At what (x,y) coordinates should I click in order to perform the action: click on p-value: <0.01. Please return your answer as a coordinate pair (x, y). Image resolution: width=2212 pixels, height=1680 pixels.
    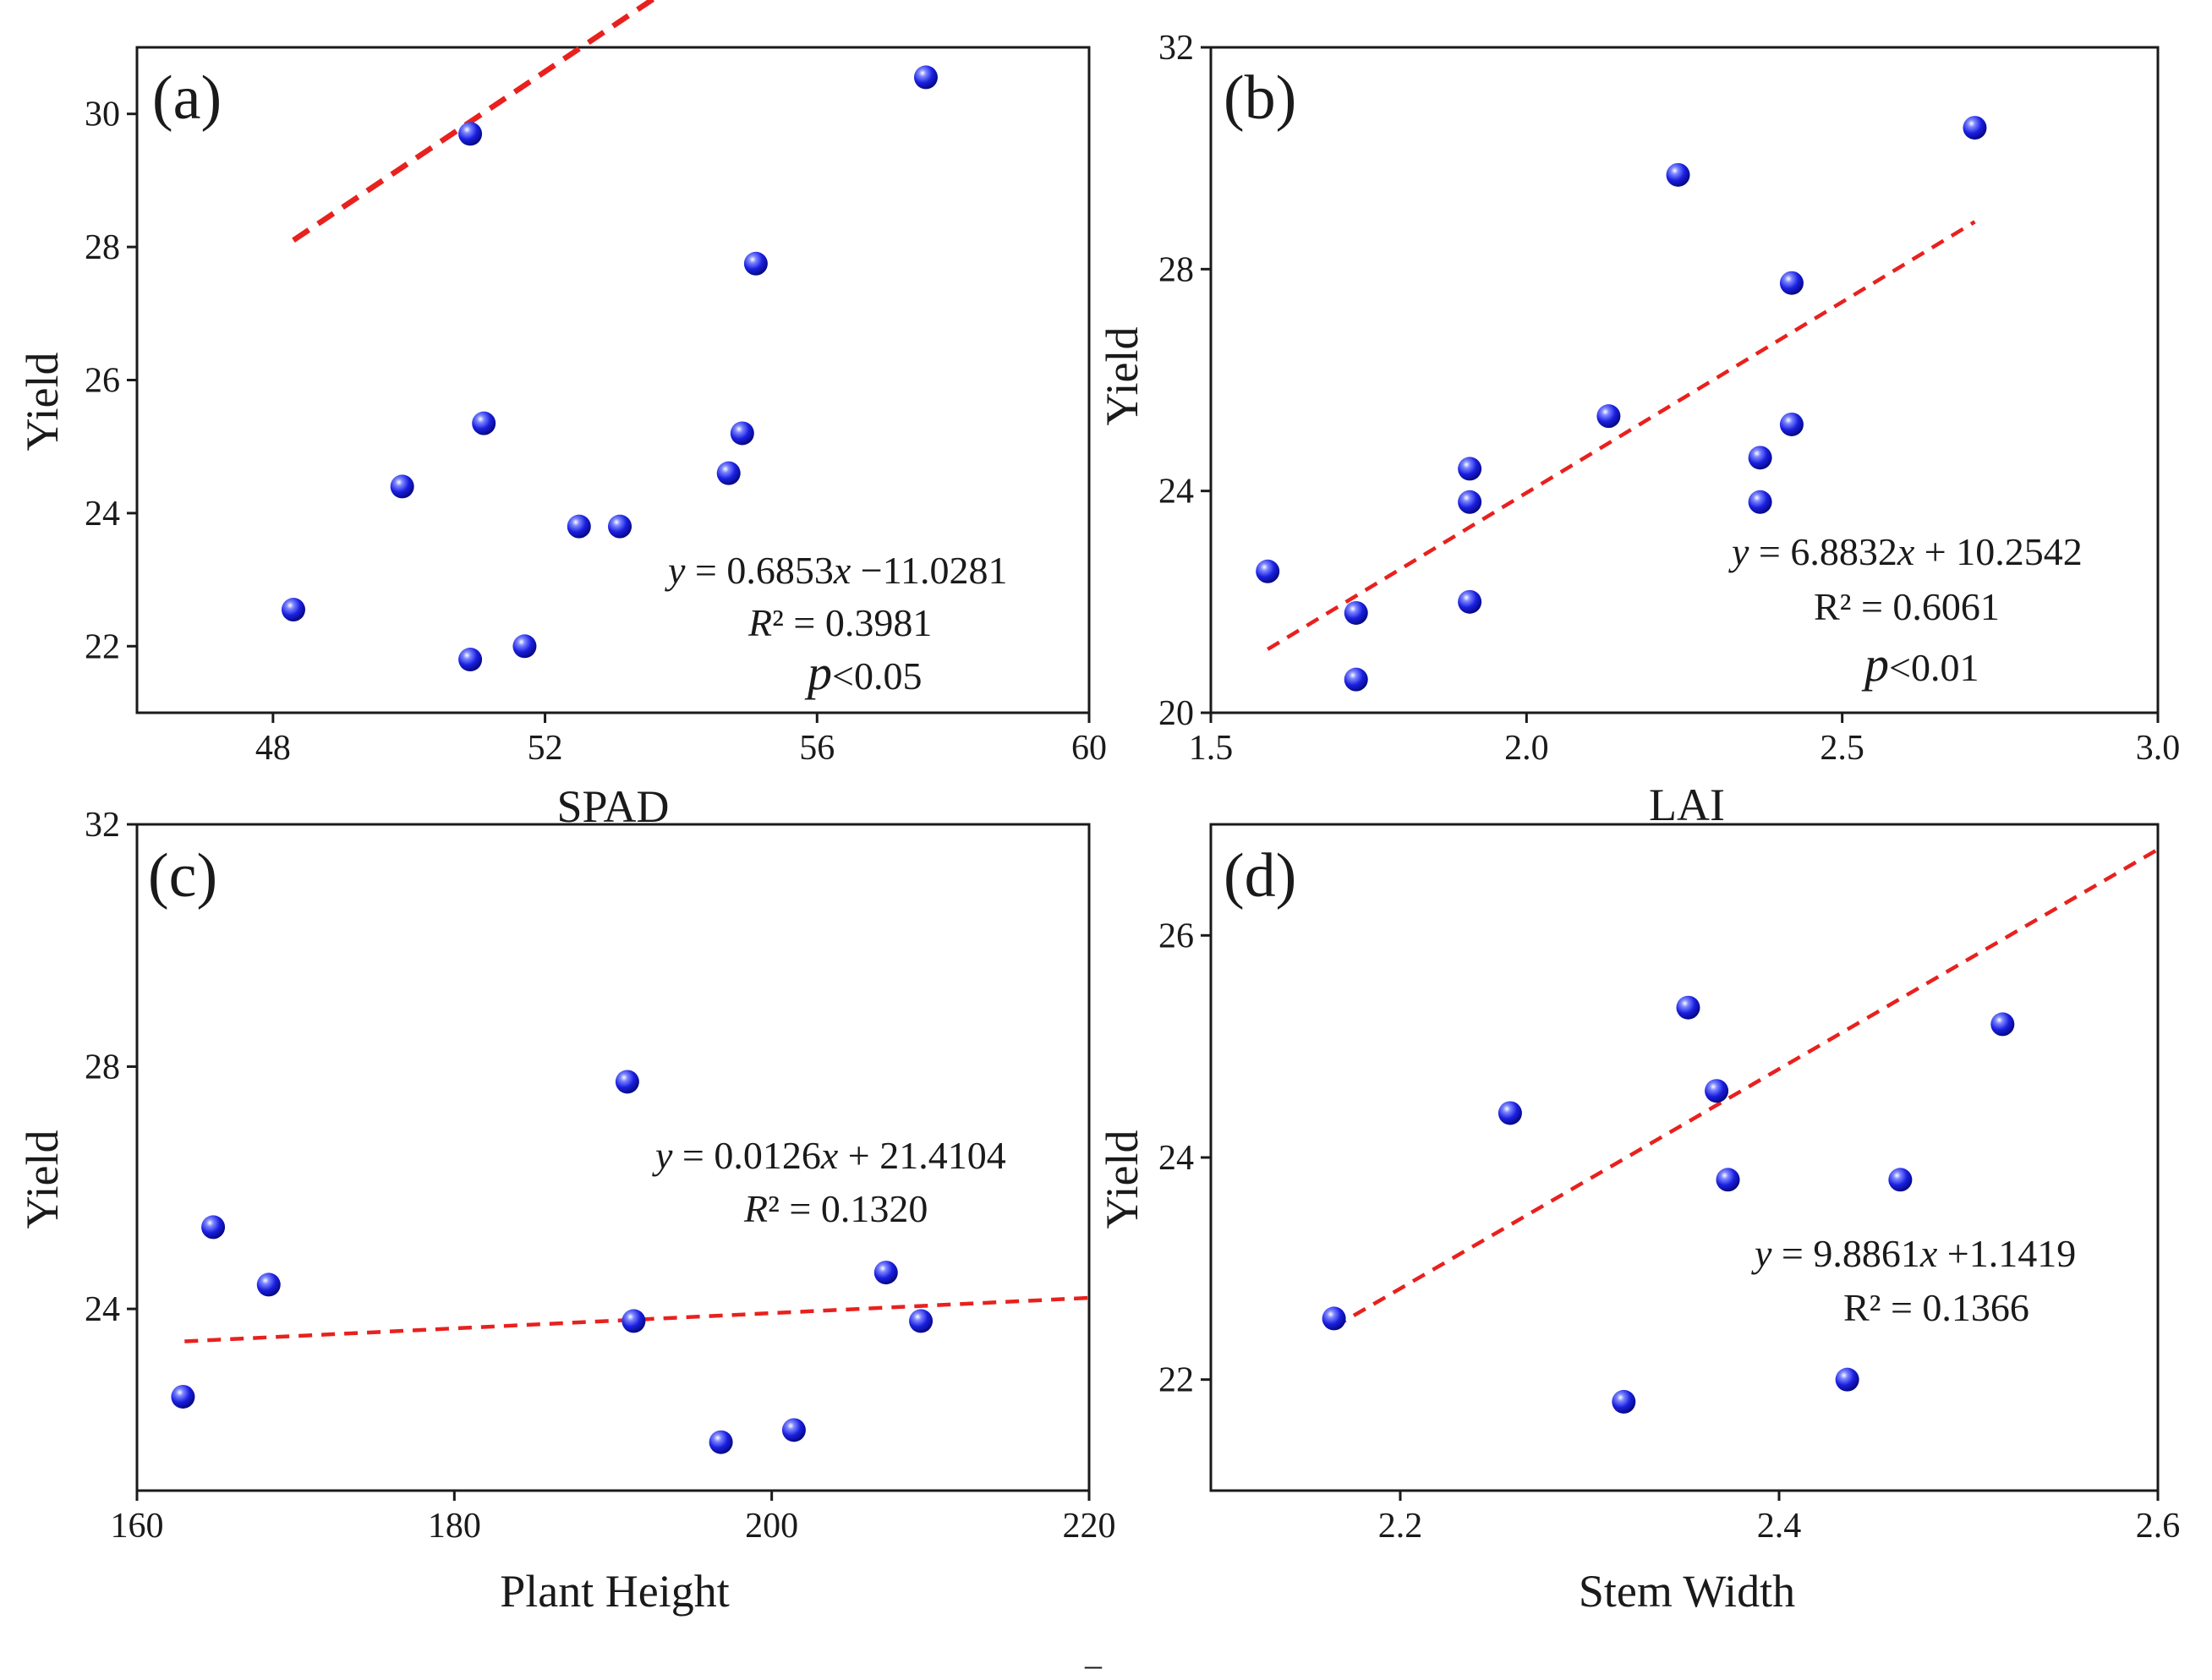
    Looking at the image, I should click on (1934, 667).